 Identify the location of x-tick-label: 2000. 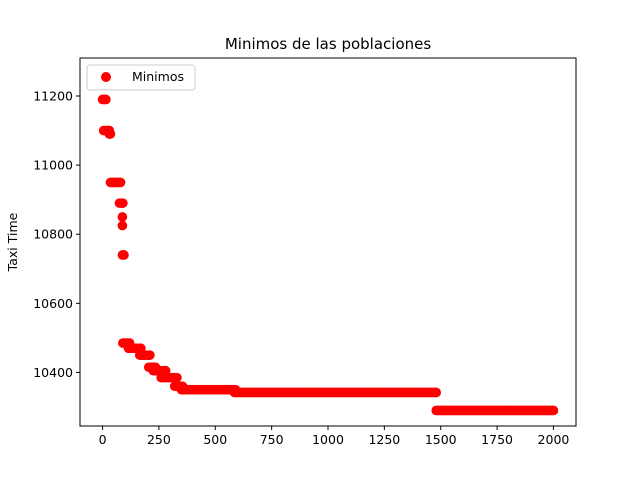
(554, 439).